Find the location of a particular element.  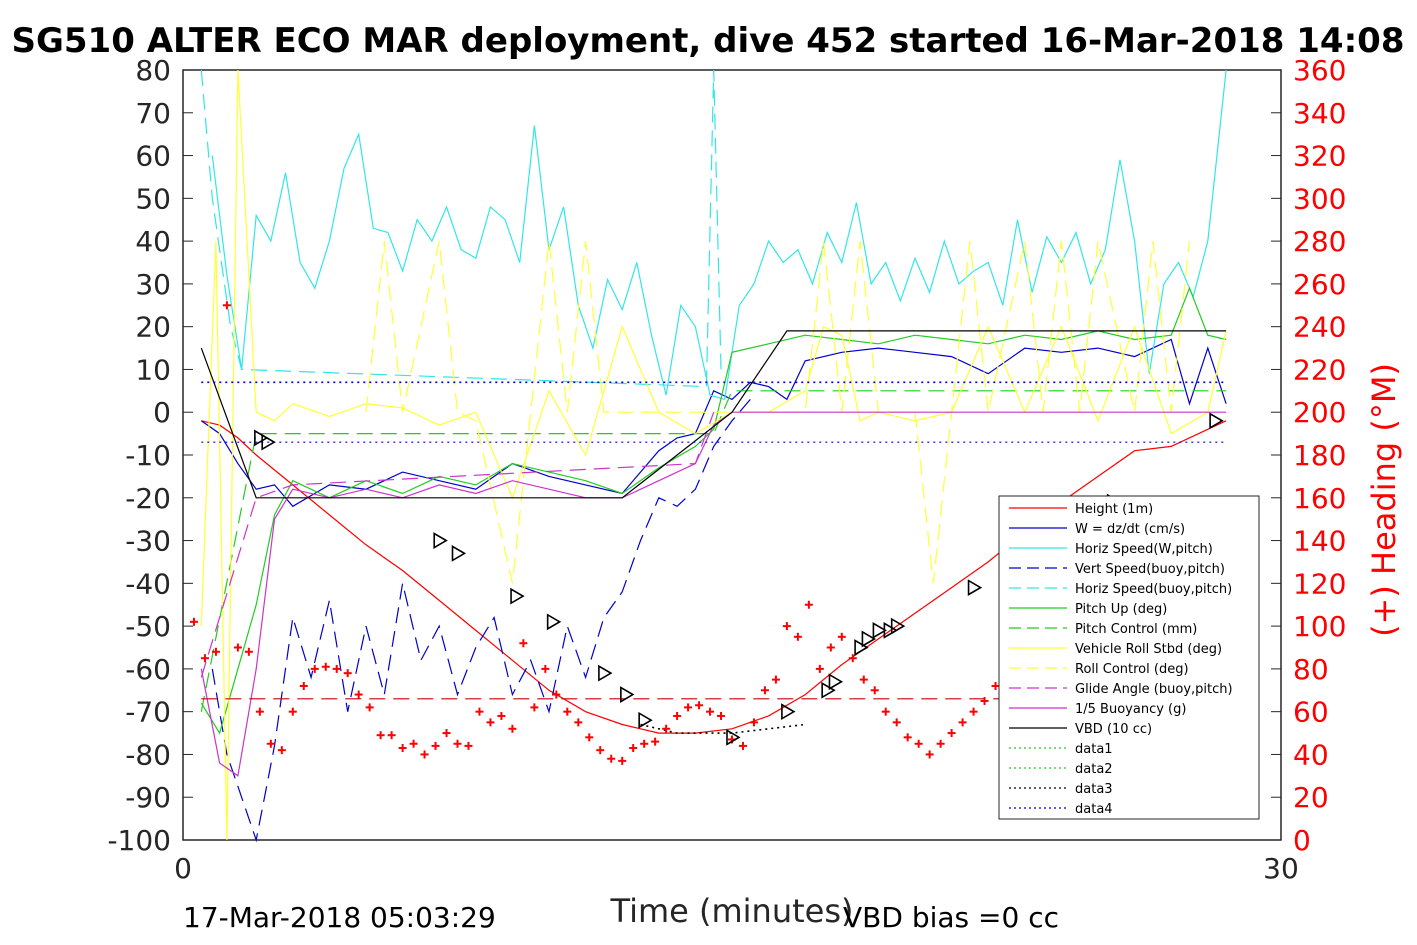

legend-entry: Vert Speed(buoy,pitch) is located at coordinates (1150, 569).